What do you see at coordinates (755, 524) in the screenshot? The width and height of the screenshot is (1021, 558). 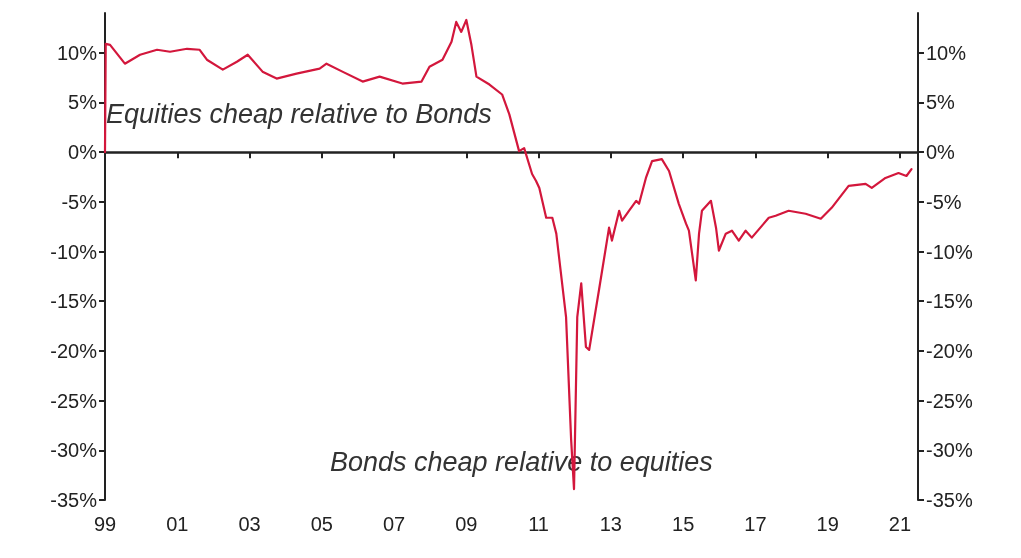 I see `x-tick-label: 17` at bounding box center [755, 524].